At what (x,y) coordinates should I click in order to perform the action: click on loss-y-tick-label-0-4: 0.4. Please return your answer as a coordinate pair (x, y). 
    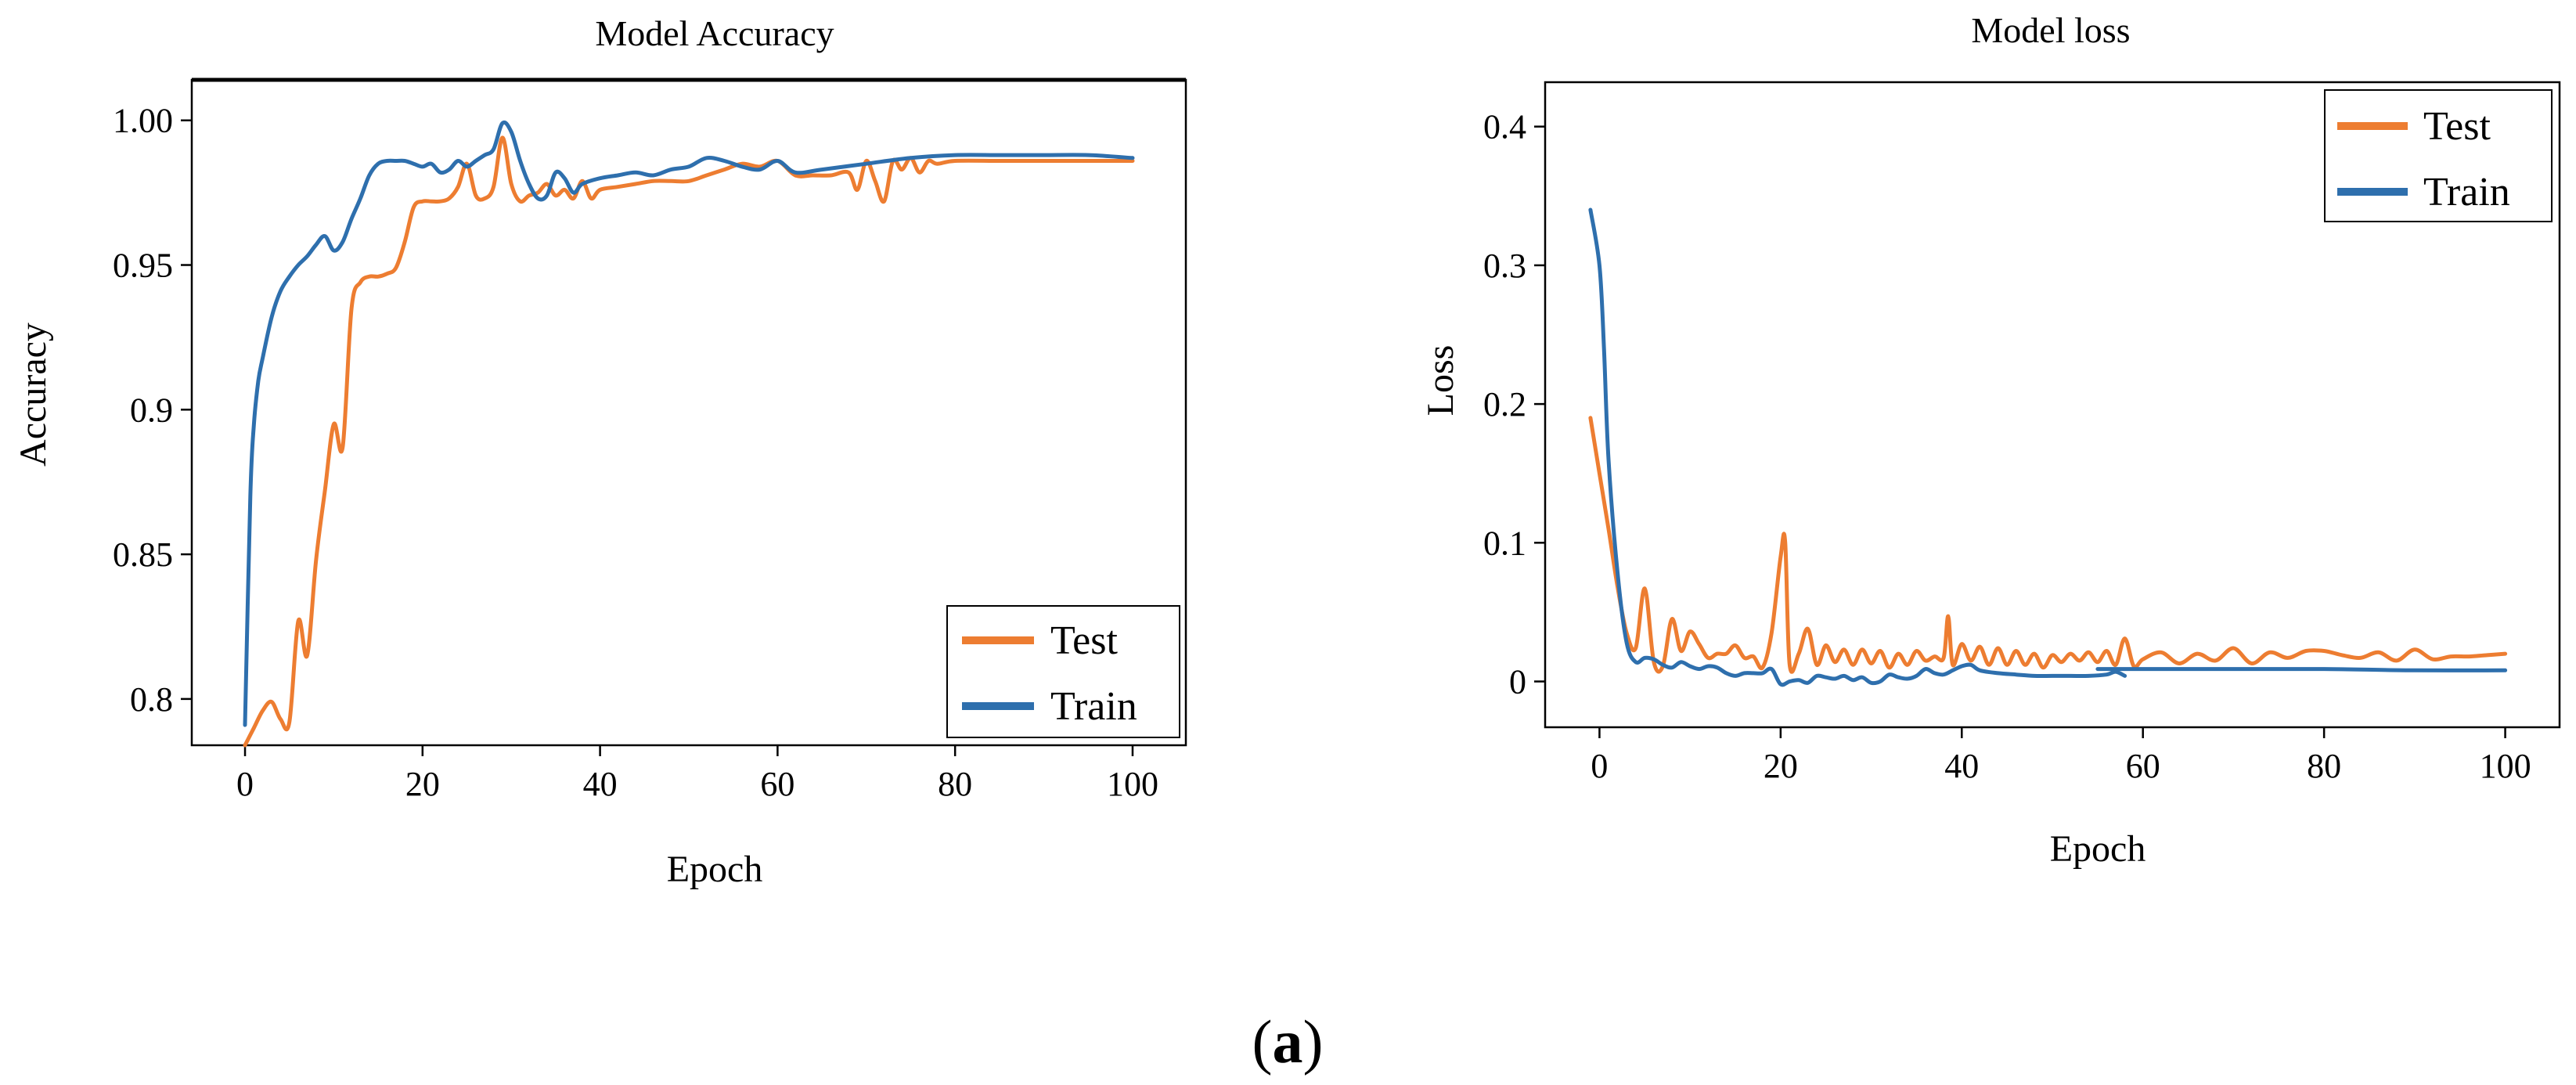
    Looking at the image, I should click on (1504, 127).